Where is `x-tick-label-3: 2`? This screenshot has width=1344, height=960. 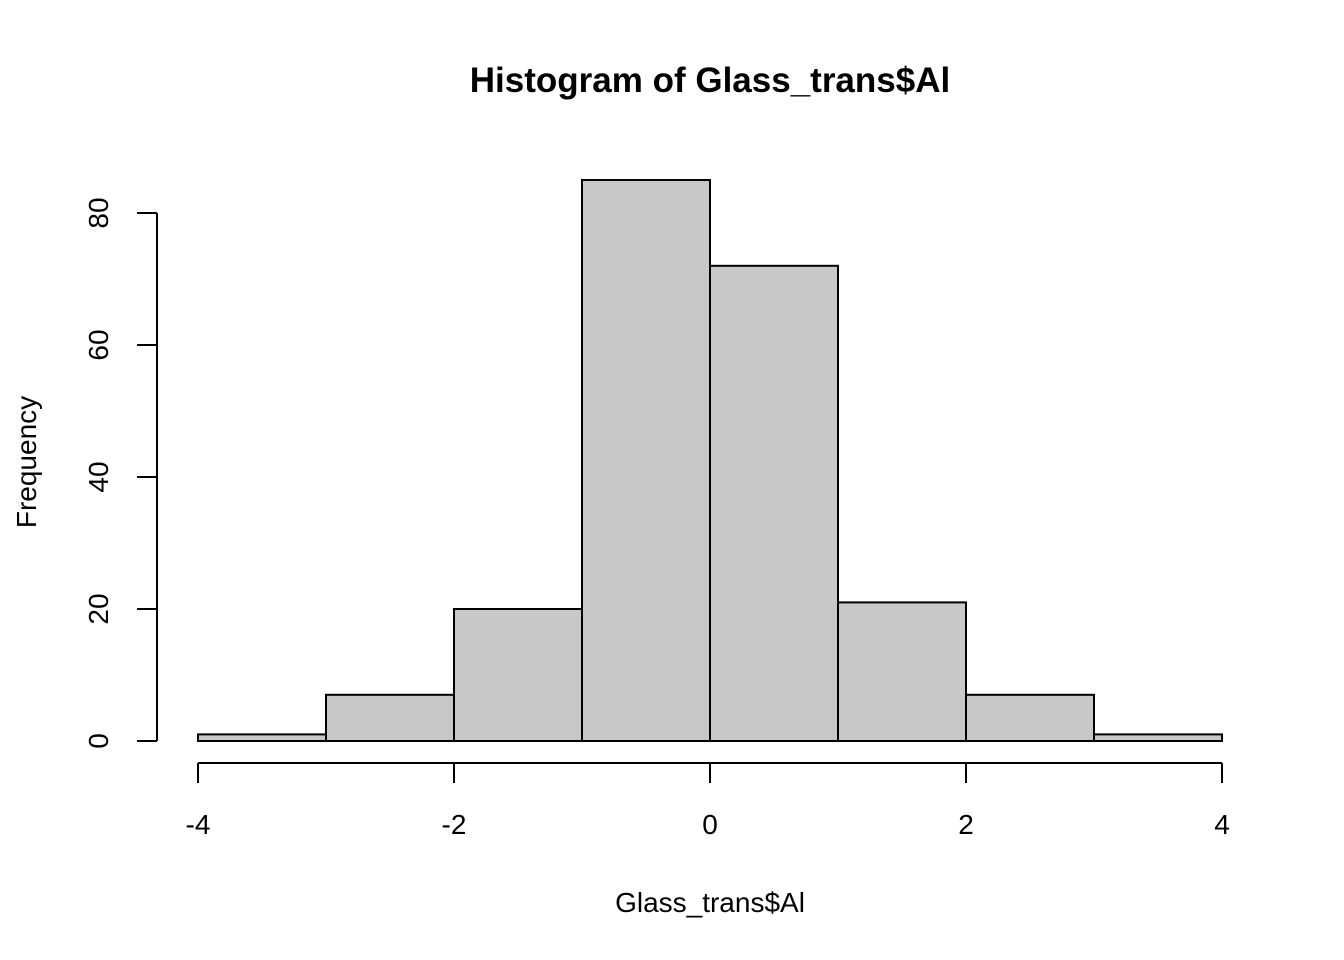
x-tick-label-3: 2 is located at coordinates (966, 824).